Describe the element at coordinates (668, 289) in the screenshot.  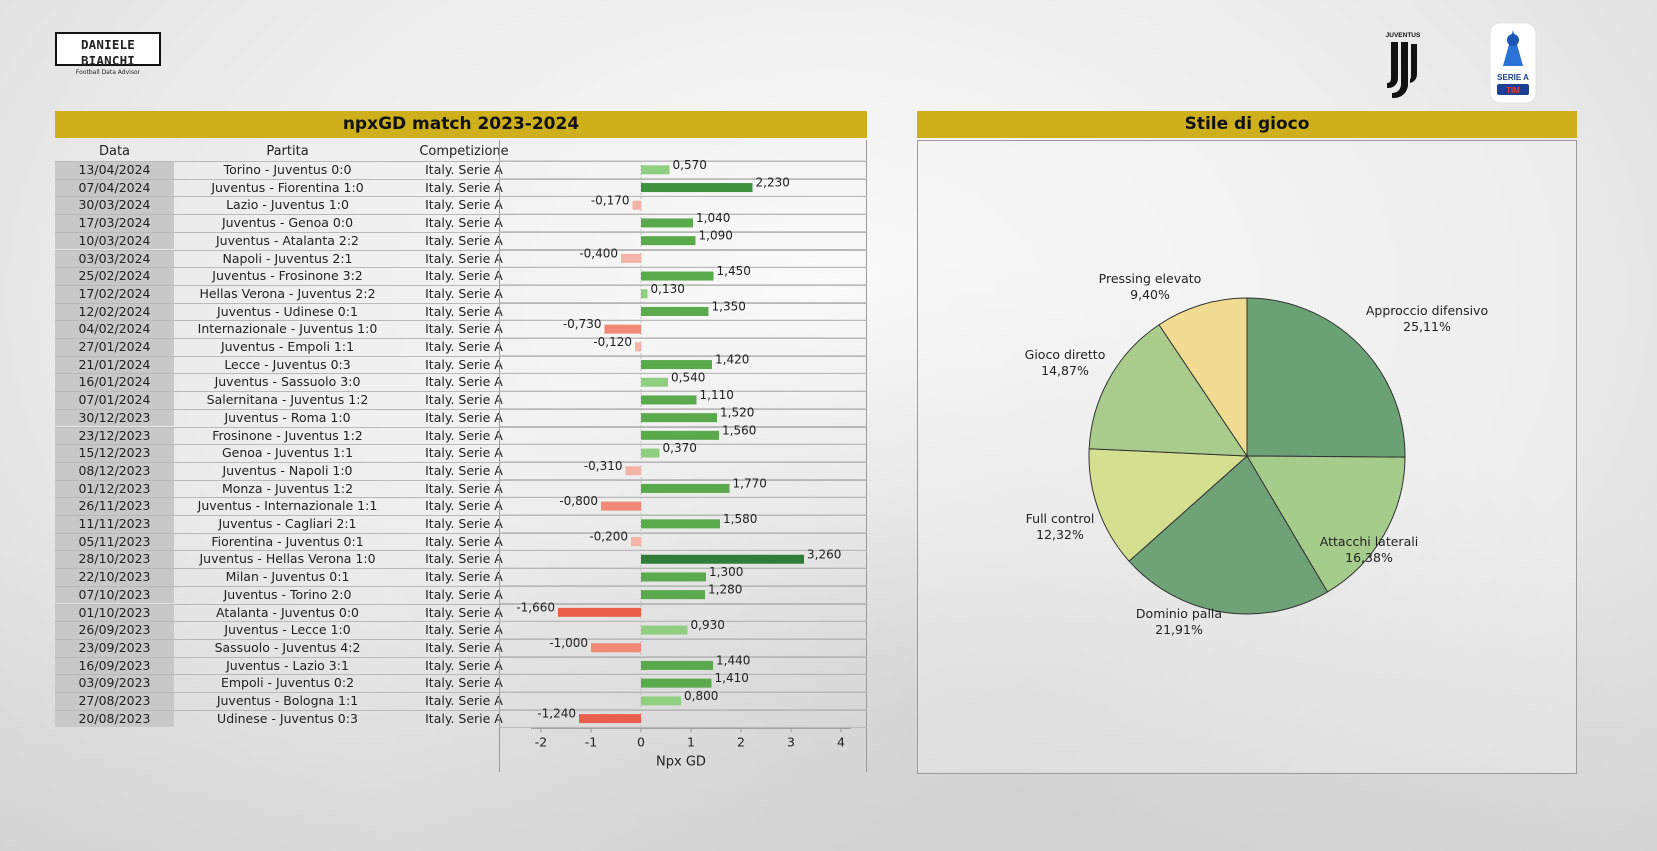
I see `bar-value-label: 0,130` at that location.